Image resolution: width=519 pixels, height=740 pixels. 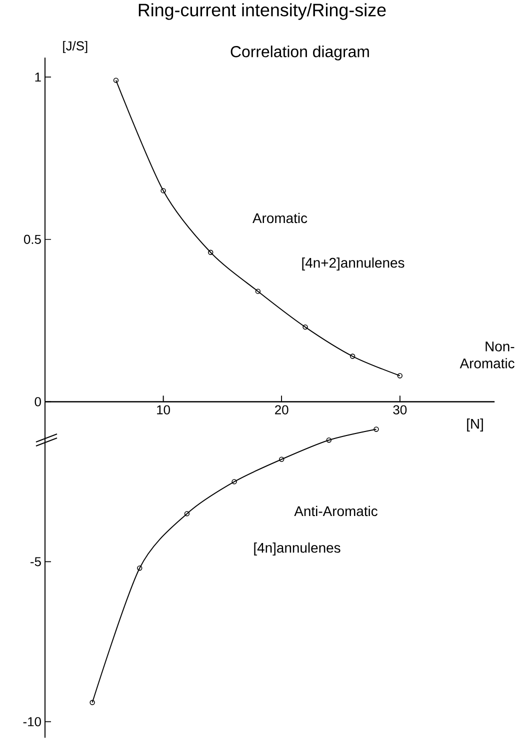 I want to click on x-tick-label: 30, so click(x=400, y=409).